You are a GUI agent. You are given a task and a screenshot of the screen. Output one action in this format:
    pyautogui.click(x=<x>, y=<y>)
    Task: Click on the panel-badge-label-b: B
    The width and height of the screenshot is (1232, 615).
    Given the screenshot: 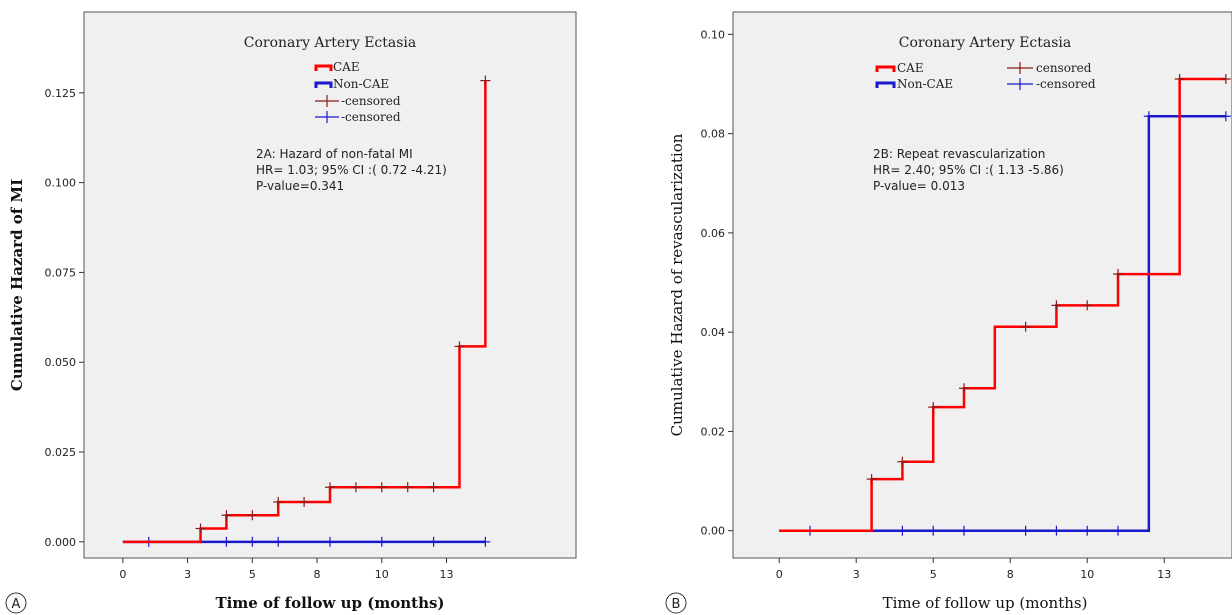 What is the action you would take?
    pyautogui.click(x=676, y=604)
    